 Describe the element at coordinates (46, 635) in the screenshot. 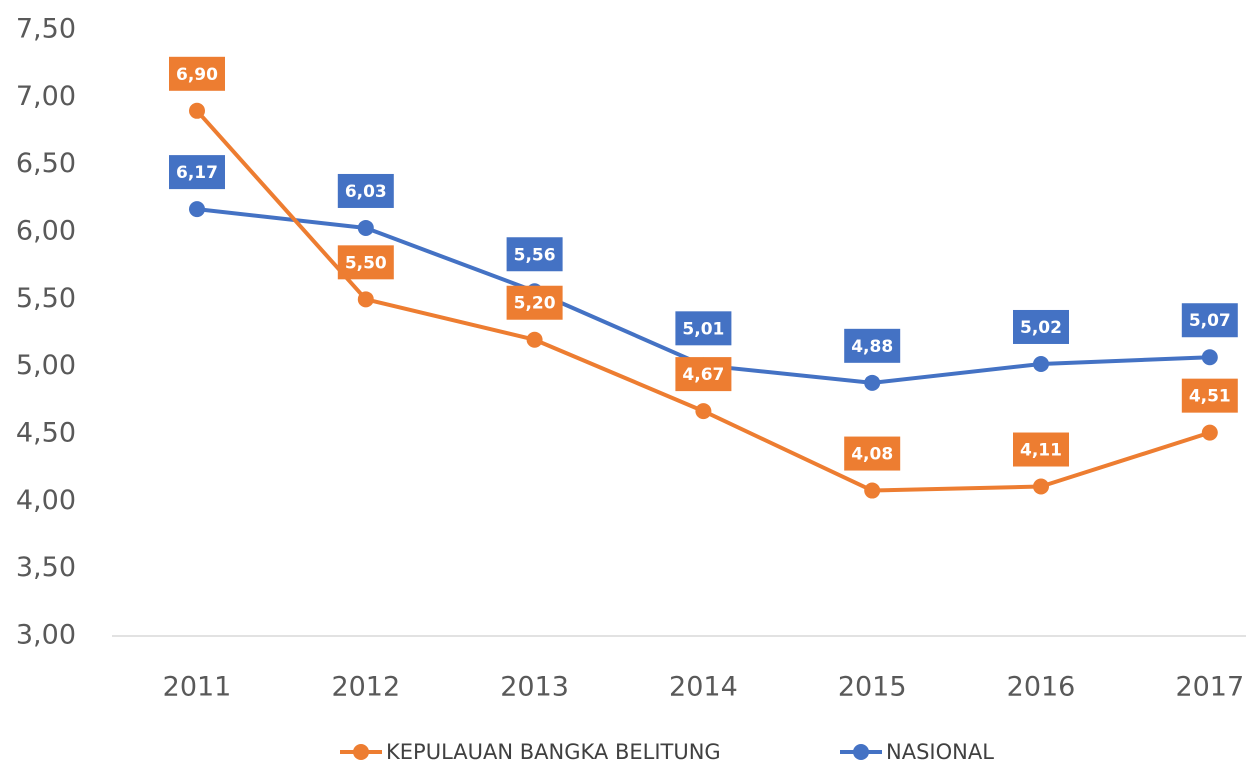

I see `y-tick-label: 3,00` at that location.